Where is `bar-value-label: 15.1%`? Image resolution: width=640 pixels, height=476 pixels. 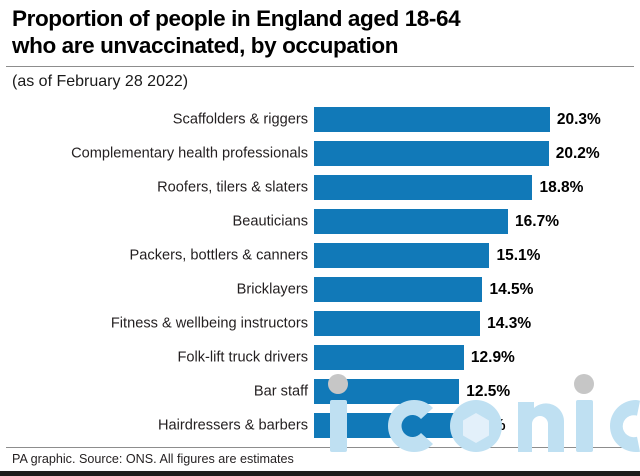 bar-value-label: 15.1% is located at coordinates (518, 255).